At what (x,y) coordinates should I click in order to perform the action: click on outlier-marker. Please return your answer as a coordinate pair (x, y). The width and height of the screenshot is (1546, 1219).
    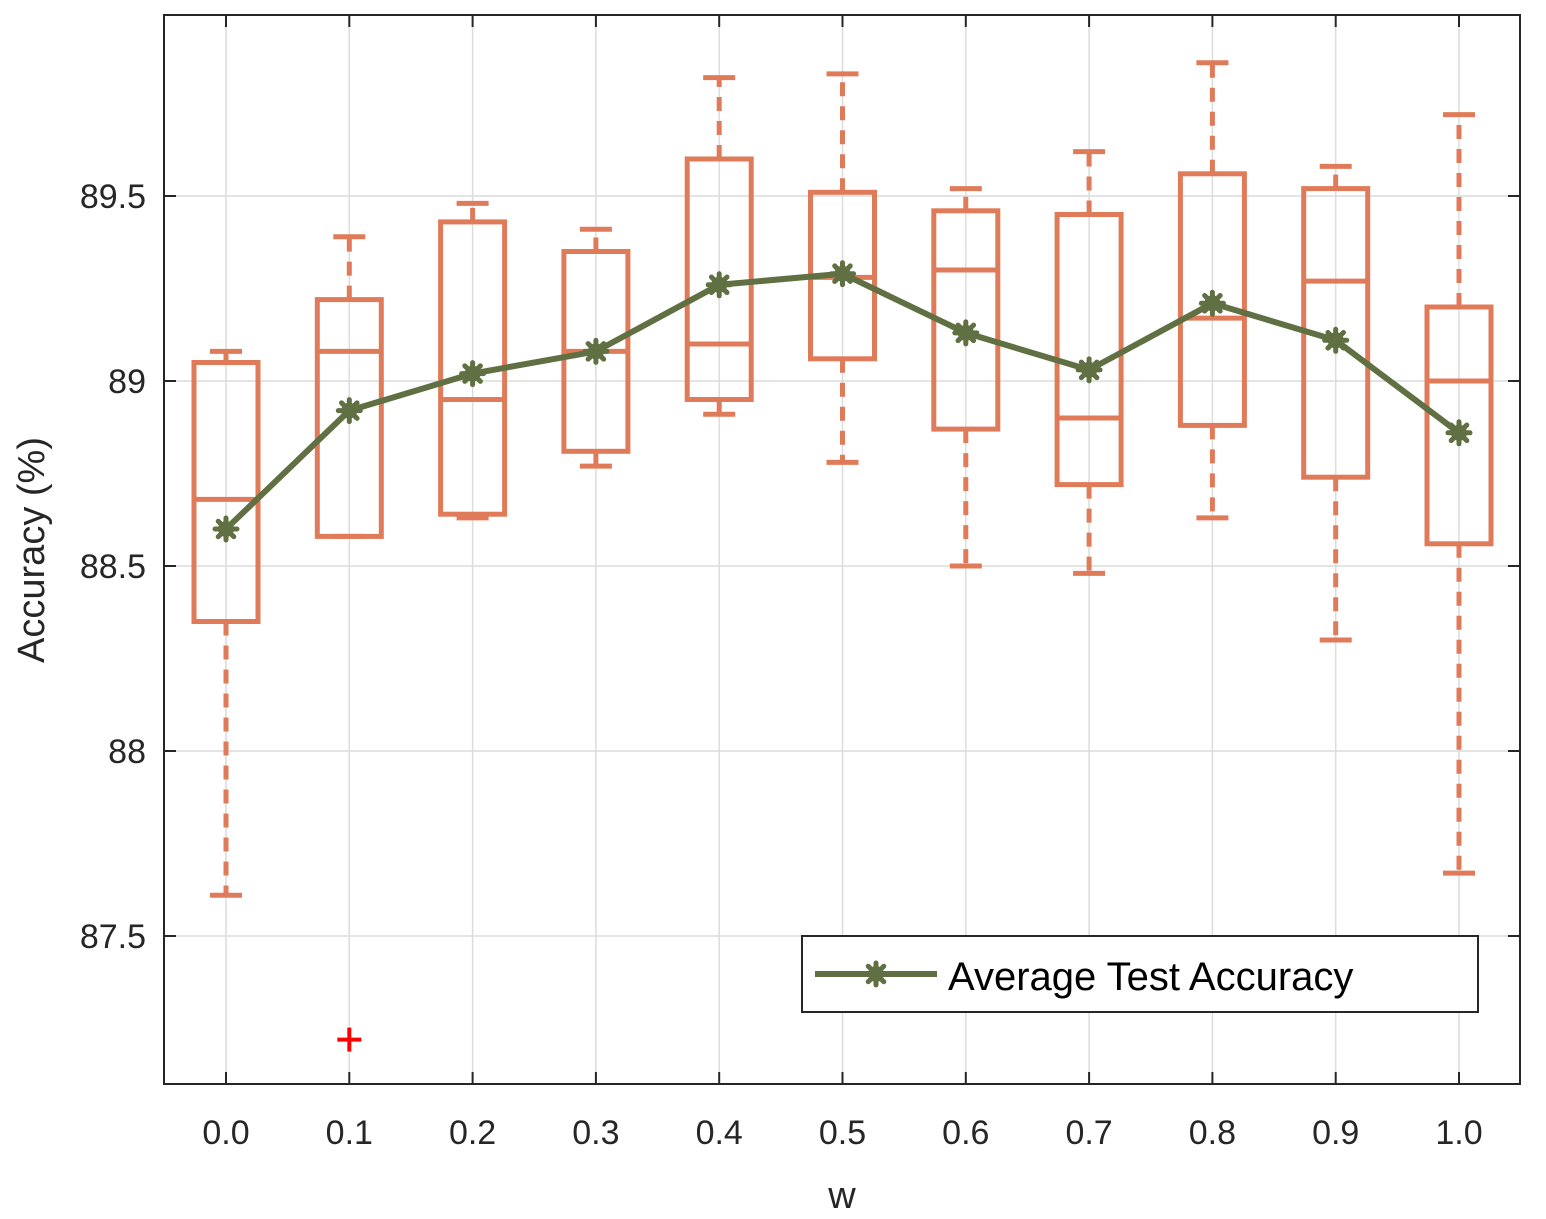
    Looking at the image, I should click on (349, 1039).